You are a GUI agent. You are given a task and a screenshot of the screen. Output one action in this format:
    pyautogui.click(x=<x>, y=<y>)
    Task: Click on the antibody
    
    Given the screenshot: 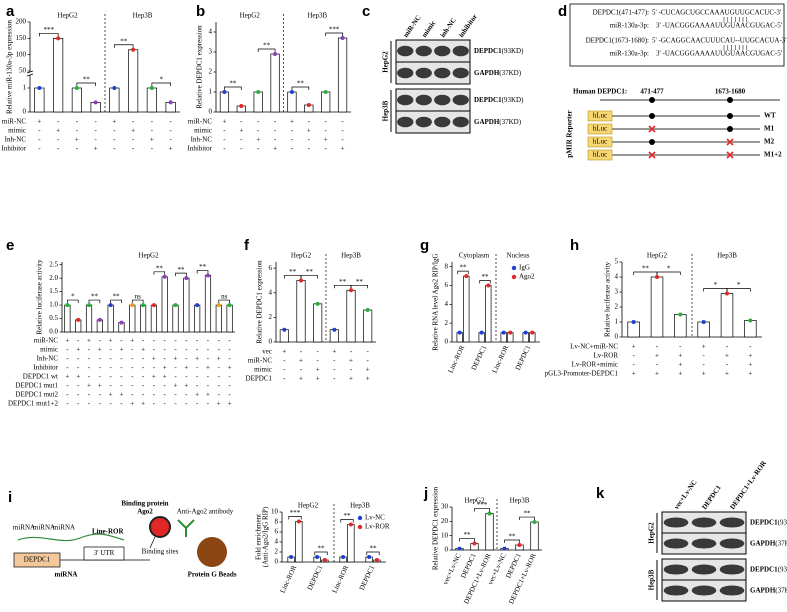 What is the action you would take?
    pyautogui.click(x=186, y=528)
    